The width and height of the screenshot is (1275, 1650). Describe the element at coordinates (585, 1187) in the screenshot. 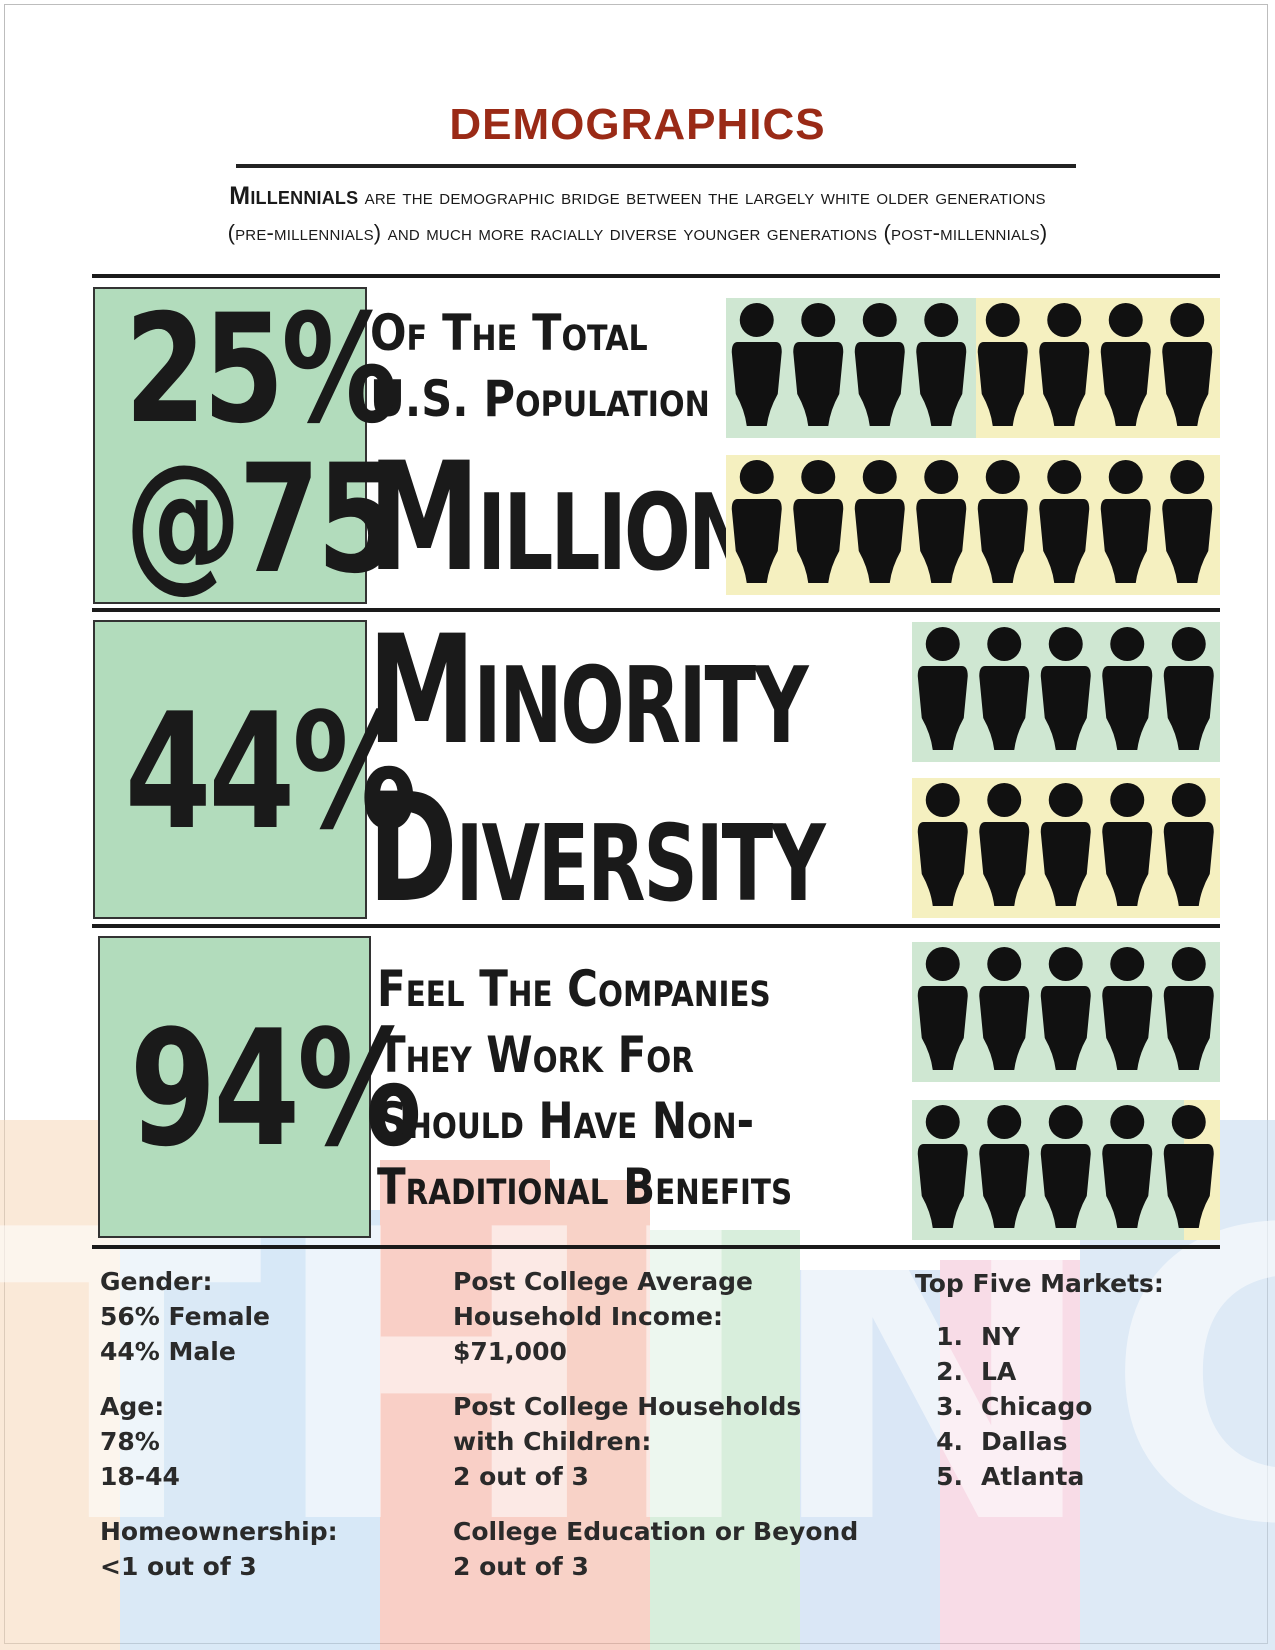

I see `caption-line: Traditional Benefits` at that location.